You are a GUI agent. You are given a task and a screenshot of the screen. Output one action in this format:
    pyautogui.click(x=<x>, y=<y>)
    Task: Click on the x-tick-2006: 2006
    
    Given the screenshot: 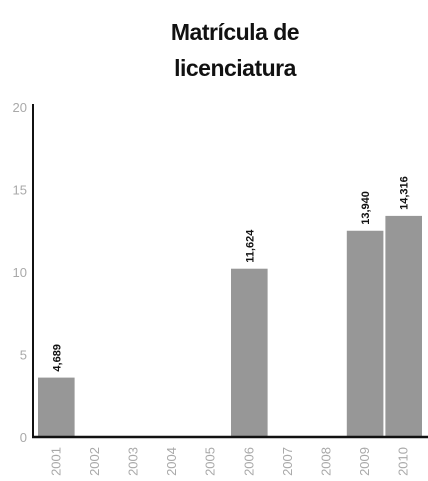 What is the action you would take?
    pyautogui.click(x=248, y=461)
    